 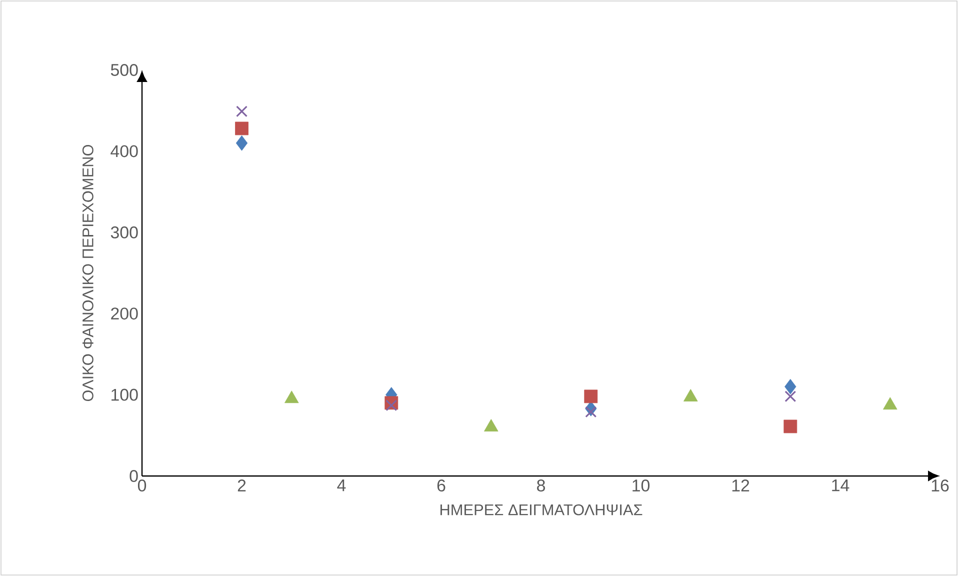 What do you see at coordinates (541, 510) in the screenshot?
I see `x-axis-title: ΗΜΕΡΕΣ ΔΕΙΓΜΑΤΟΛΗΨΙΑΣ` at bounding box center [541, 510].